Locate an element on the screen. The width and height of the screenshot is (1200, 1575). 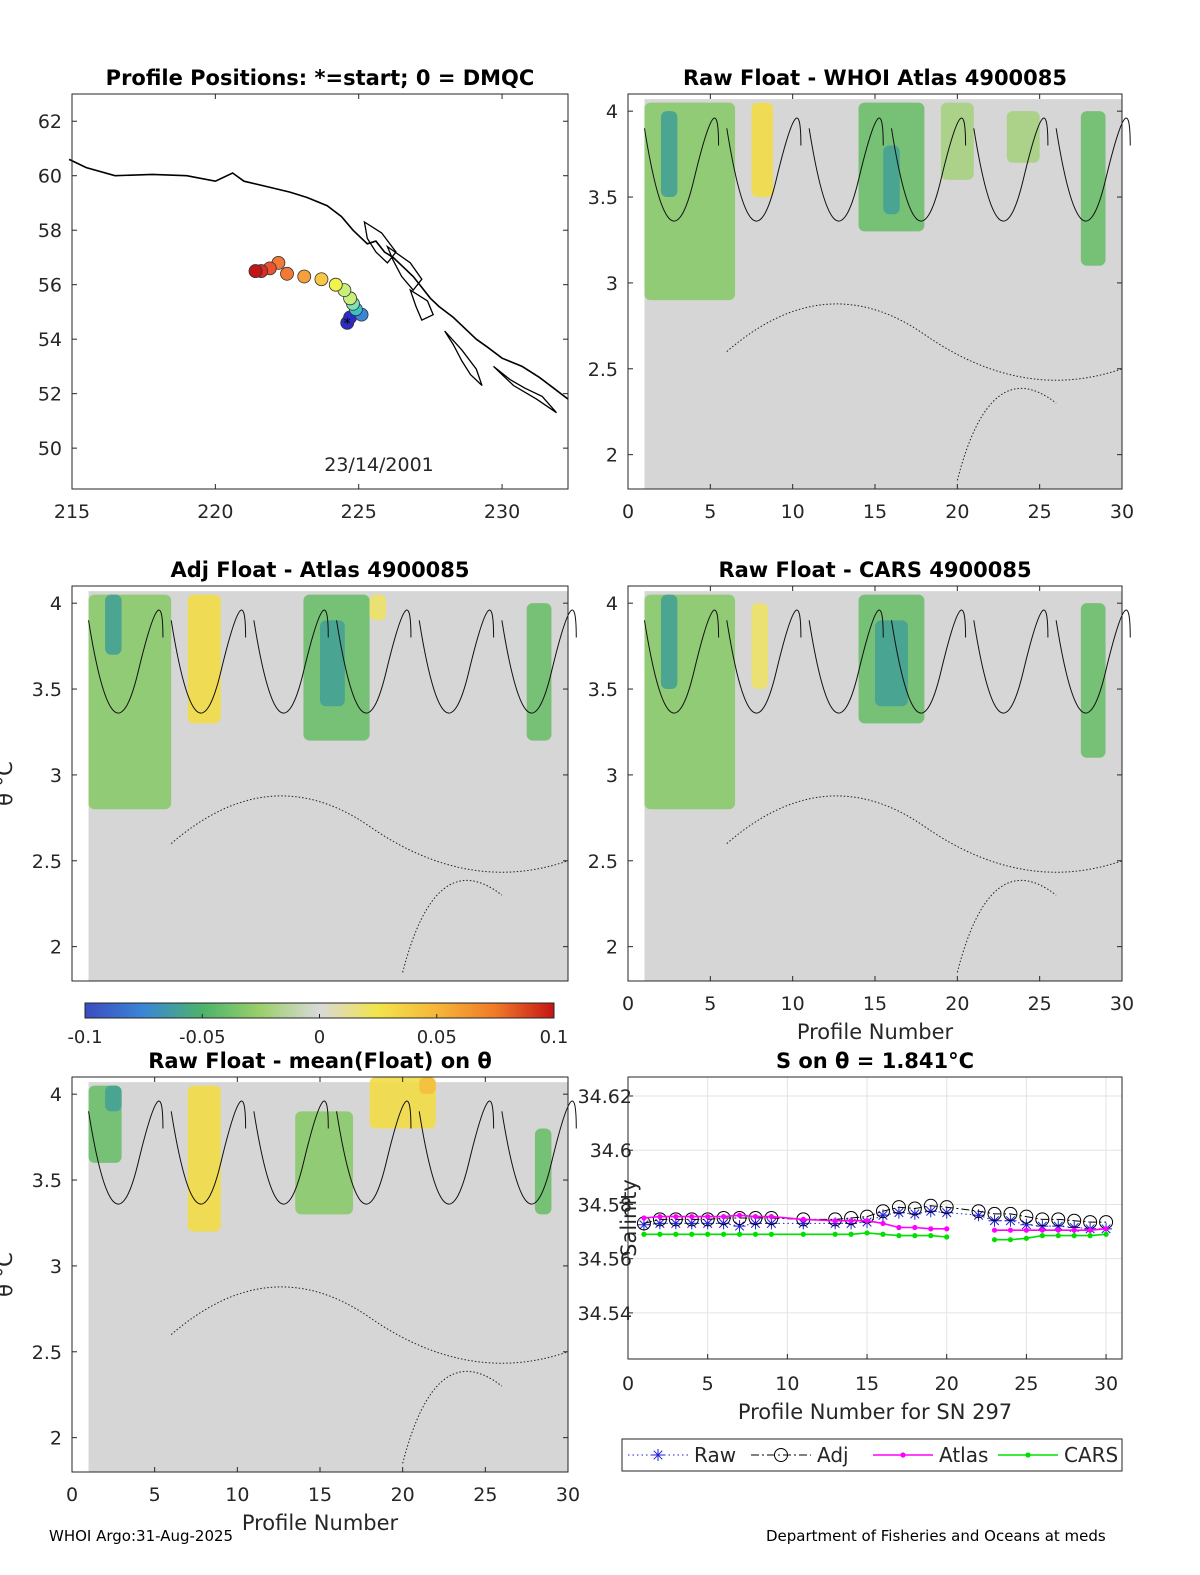
map-xtick-label: 225 is located at coordinates (359, 512).